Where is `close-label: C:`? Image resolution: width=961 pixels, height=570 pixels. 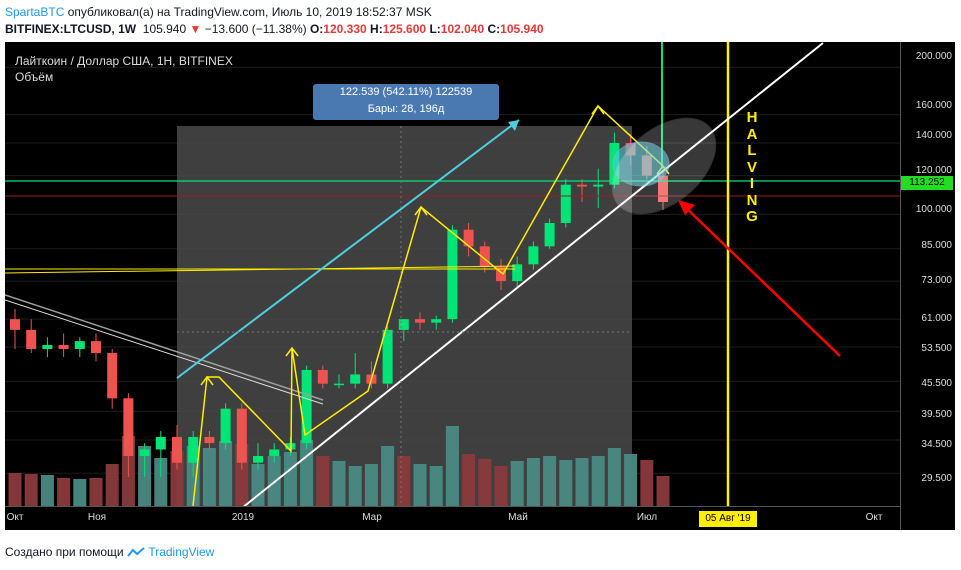
close-label: C: is located at coordinates (494, 29).